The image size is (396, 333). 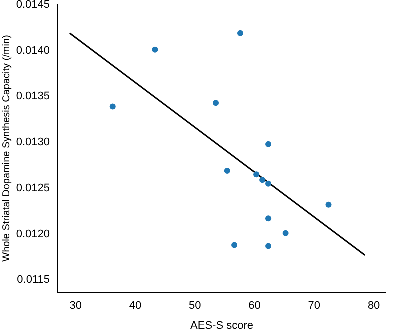 I want to click on x-tick-label: 80, so click(x=374, y=306).